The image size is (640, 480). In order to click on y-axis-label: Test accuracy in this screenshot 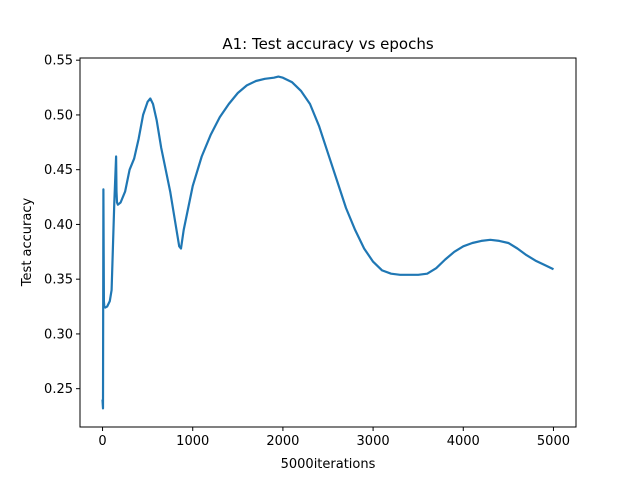, I will do `click(27, 243)`.